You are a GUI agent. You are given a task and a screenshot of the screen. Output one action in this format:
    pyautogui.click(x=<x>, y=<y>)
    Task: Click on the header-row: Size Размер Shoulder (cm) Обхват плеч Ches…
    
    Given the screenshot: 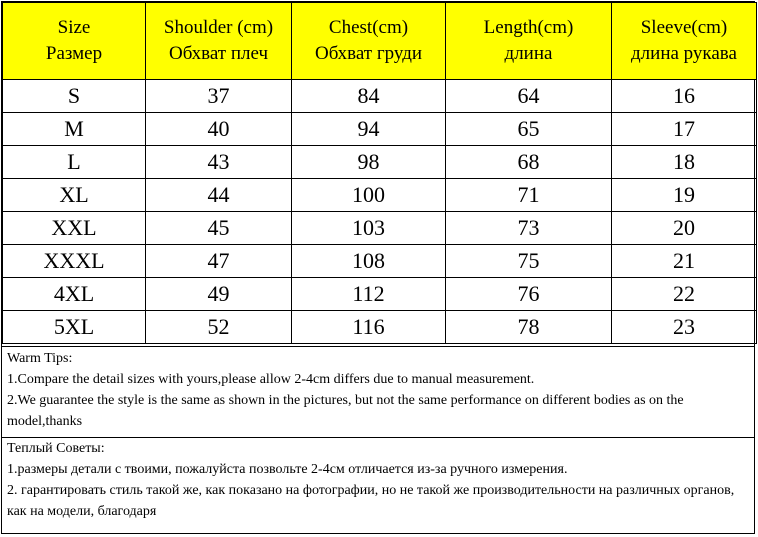 What is the action you would take?
    pyautogui.click(x=379, y=41)
    